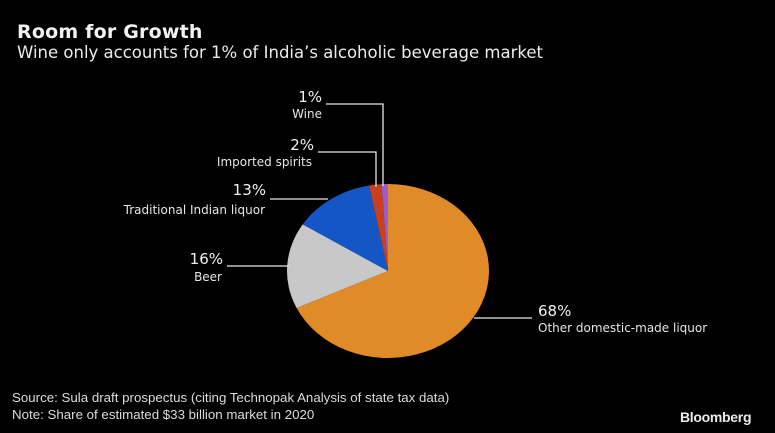 The width and height of the screenshot is (775, 433). Describe the element at coordinates (194, 210) in the screenshot. I see `slice-label-name-traditional-indian-liquor: Traditional Indian liquor` at that location.